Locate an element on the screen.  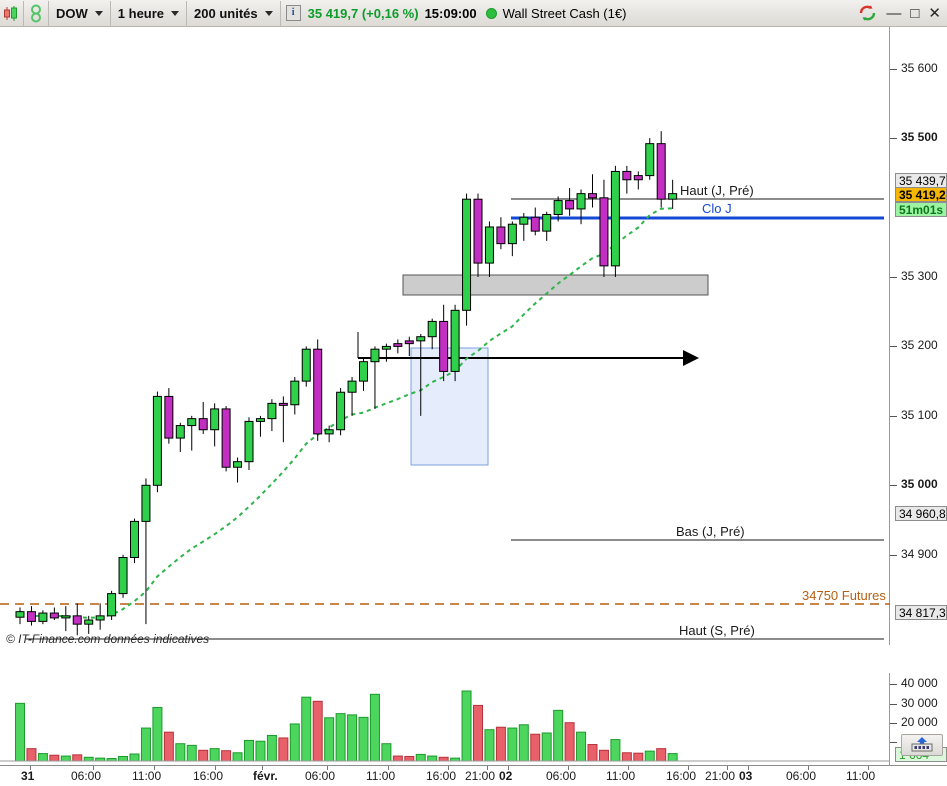
day-low-price-box: 34 960,8 is located at coordinates (921, 513).